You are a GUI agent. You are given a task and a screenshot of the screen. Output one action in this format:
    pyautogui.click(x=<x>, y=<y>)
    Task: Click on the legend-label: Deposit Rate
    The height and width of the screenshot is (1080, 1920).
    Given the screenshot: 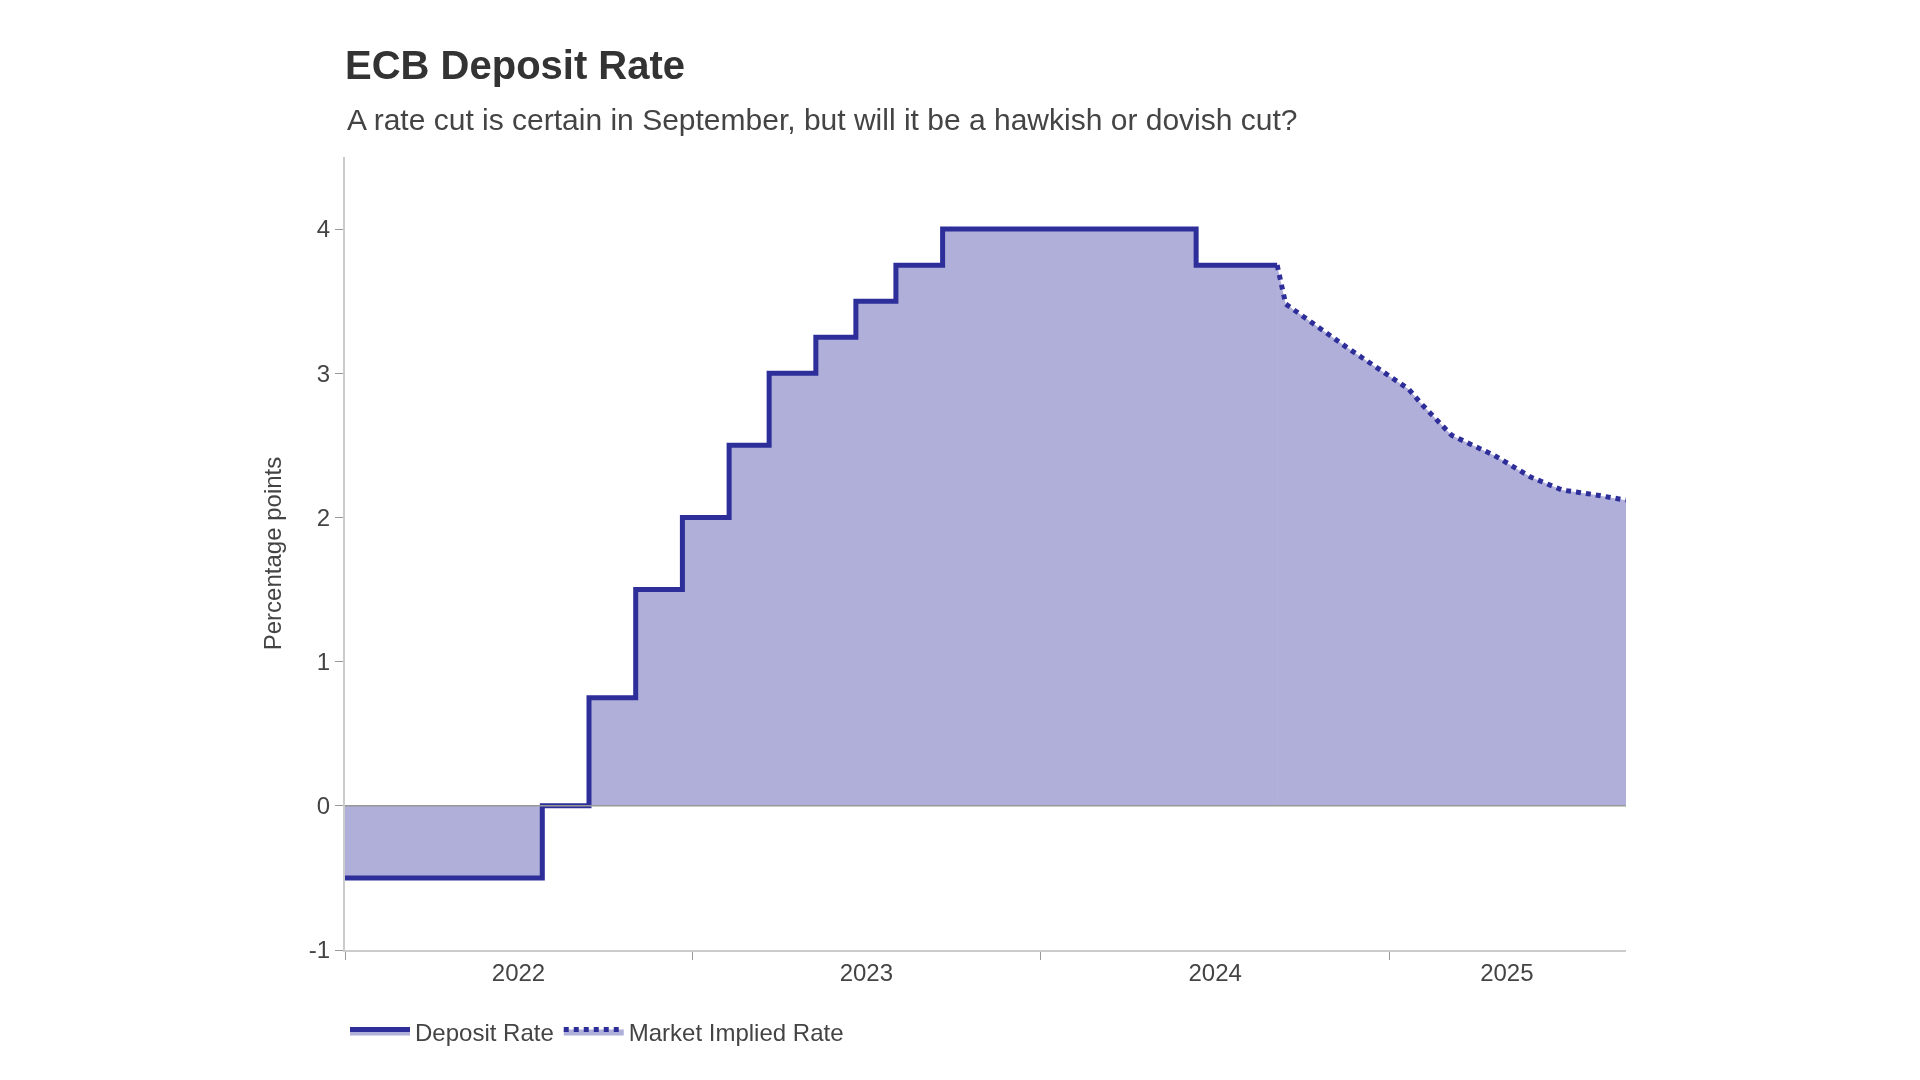 What is the action you would take?
    pyautogui.click(x=484, y=1032)
    